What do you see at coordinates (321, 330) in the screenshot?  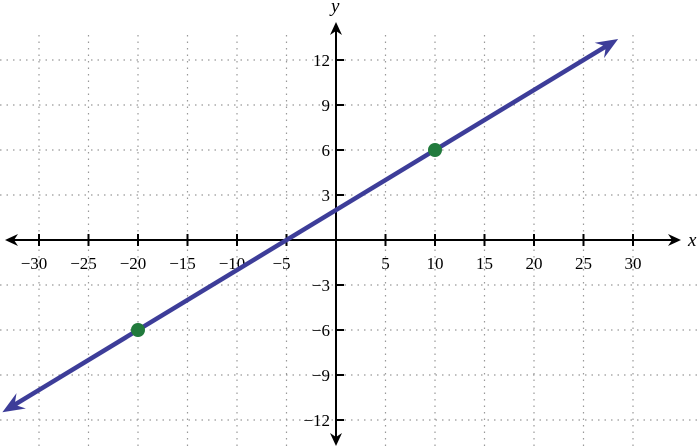 I see `y-tick-label: −6` at bounding box center [321, 330].